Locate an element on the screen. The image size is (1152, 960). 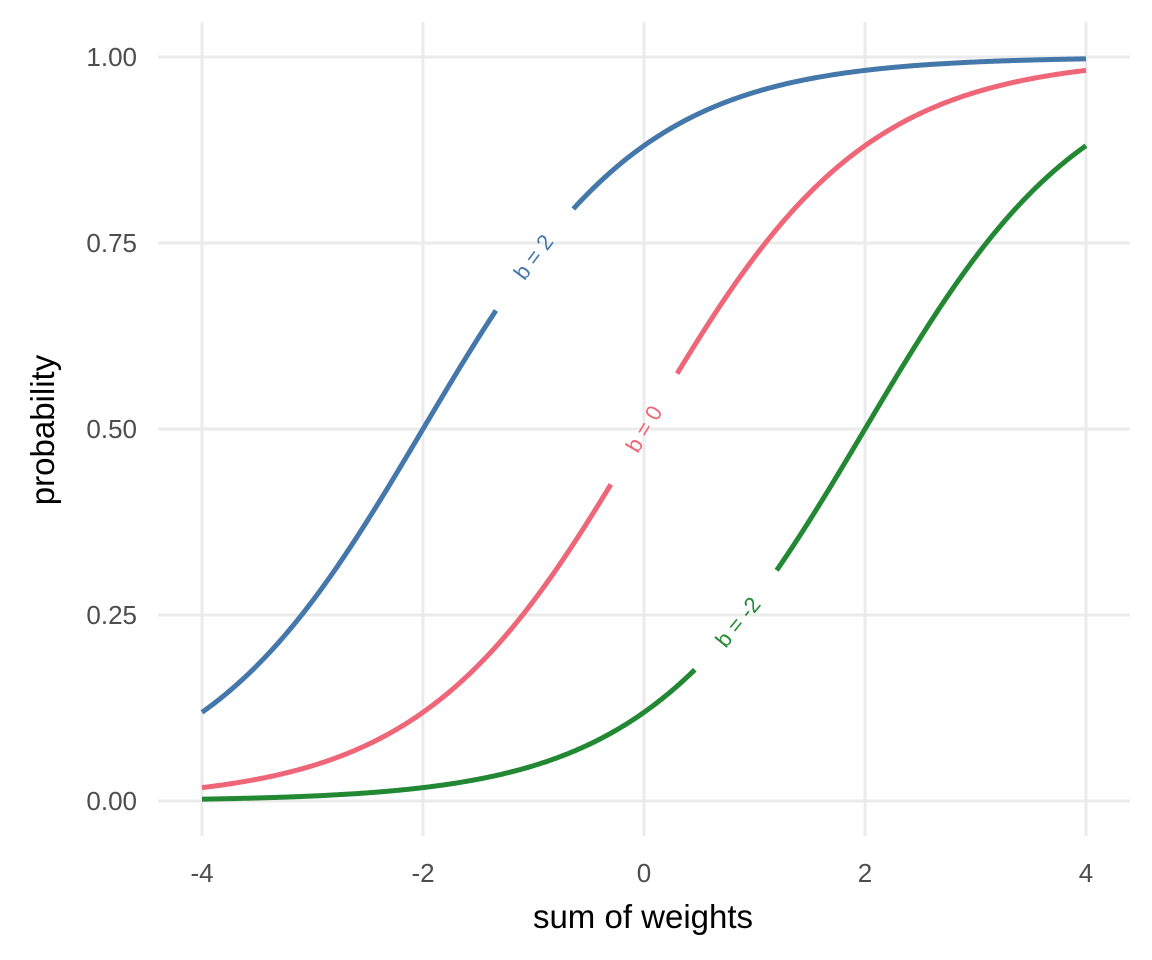
y-tick-label: 0.50 is located at coordinates (111, 429).